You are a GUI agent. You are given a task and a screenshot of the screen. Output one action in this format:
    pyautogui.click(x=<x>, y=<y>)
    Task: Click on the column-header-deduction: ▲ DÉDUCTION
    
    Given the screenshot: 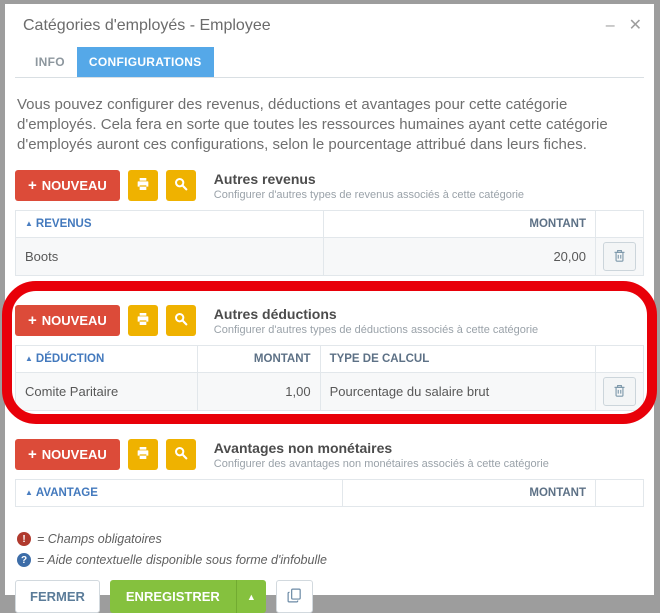 What is the action you would take?
    pyautogui.click(x=106, y=359)
    